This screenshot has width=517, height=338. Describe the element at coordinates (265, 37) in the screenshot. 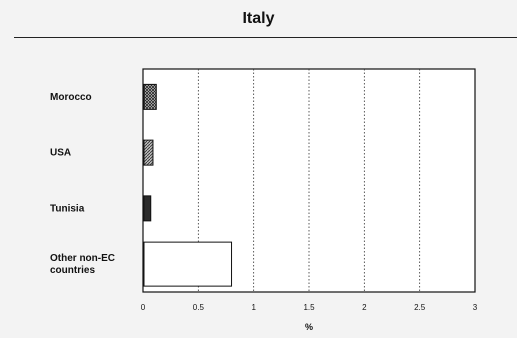

I see `title-divider` at that location.